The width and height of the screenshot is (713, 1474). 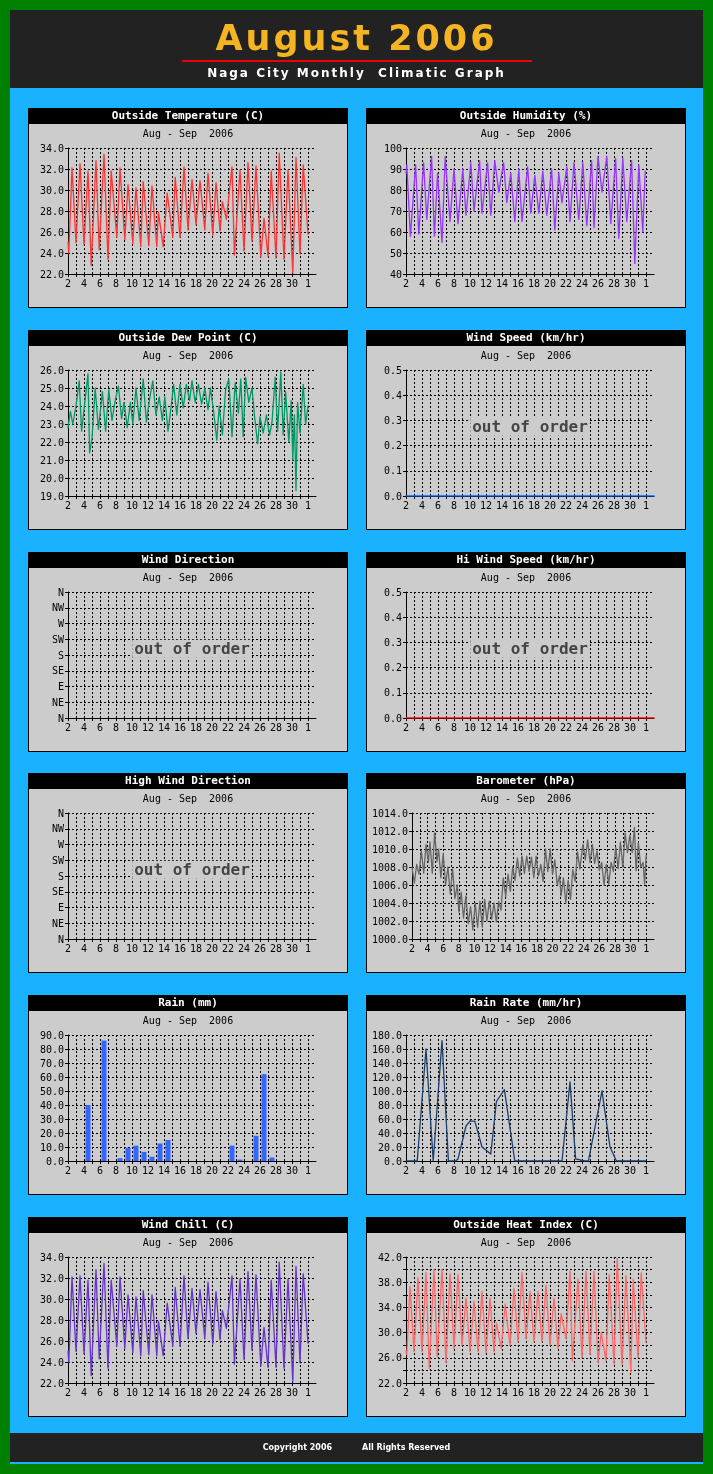 I want to click on x-tick-label: 1, so click(x=308, y=948).